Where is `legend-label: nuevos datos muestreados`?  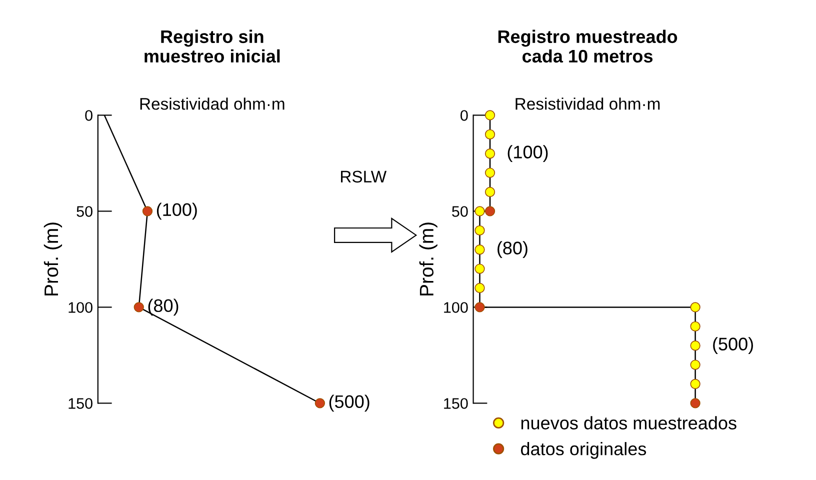 legend-label: nuevos datos muestreados is located at coordinates (628, 423).